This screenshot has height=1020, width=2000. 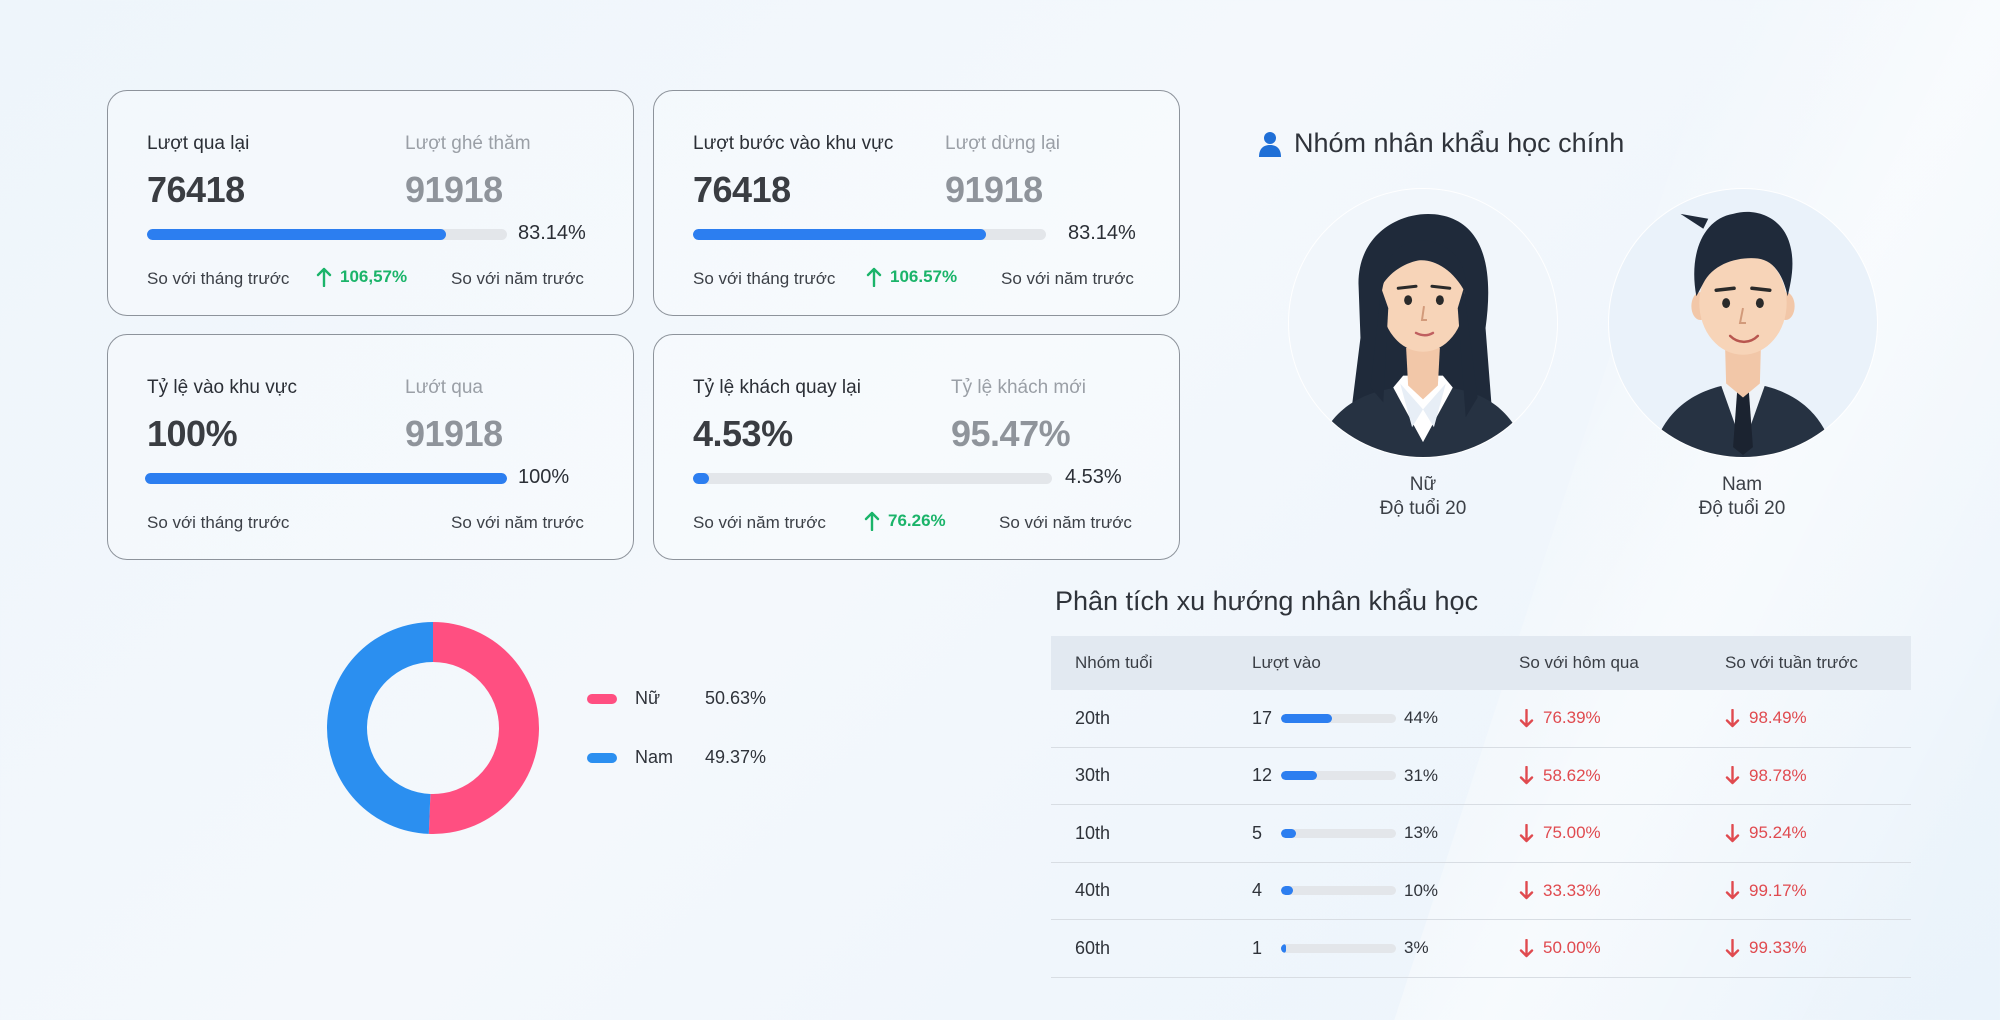 What do you see at coordinates (1579, 662) in the screenshot?
I see `header-vs-yesterday: So với hôm qua` at bounding box center [1579, 662].